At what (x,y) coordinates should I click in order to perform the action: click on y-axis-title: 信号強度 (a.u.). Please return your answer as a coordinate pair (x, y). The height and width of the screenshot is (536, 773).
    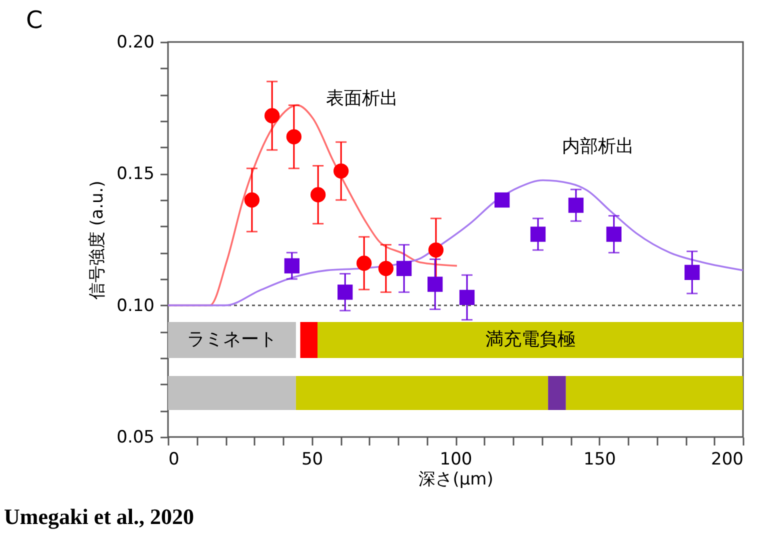
    Looking at the image, I should click on (98, 240).